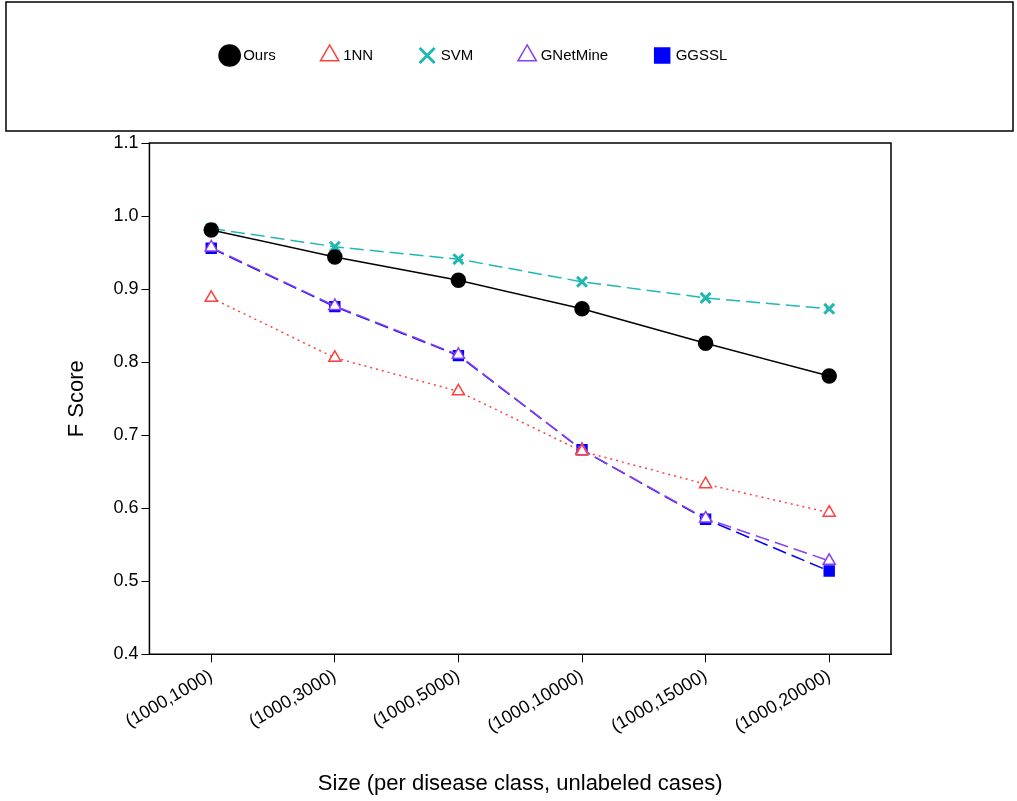 This screenshot has width=1017, height=801. I want to click on y-tick-label: 1.1, so click(126, 141).